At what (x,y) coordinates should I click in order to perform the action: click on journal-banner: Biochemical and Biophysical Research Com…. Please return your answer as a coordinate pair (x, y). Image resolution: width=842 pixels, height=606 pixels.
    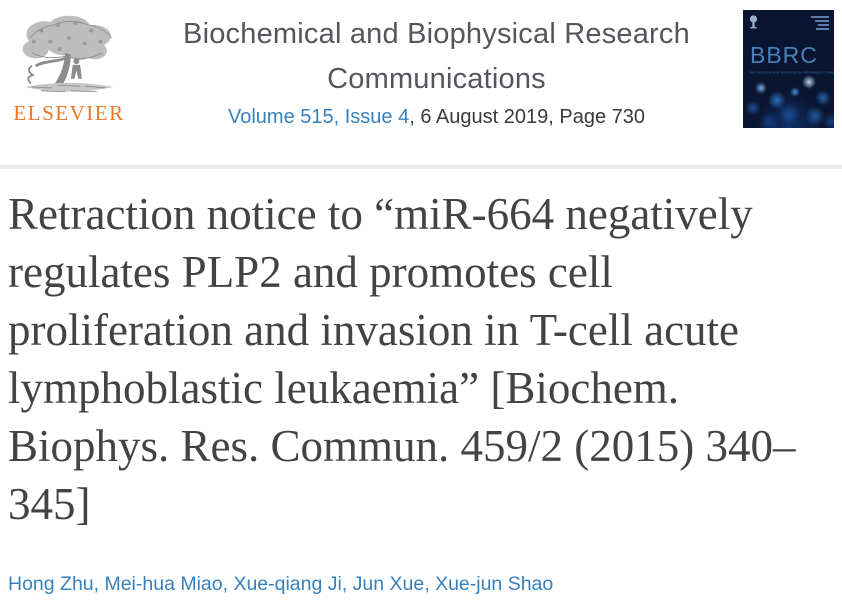
    Looking at the image, I should click on (436, 69).